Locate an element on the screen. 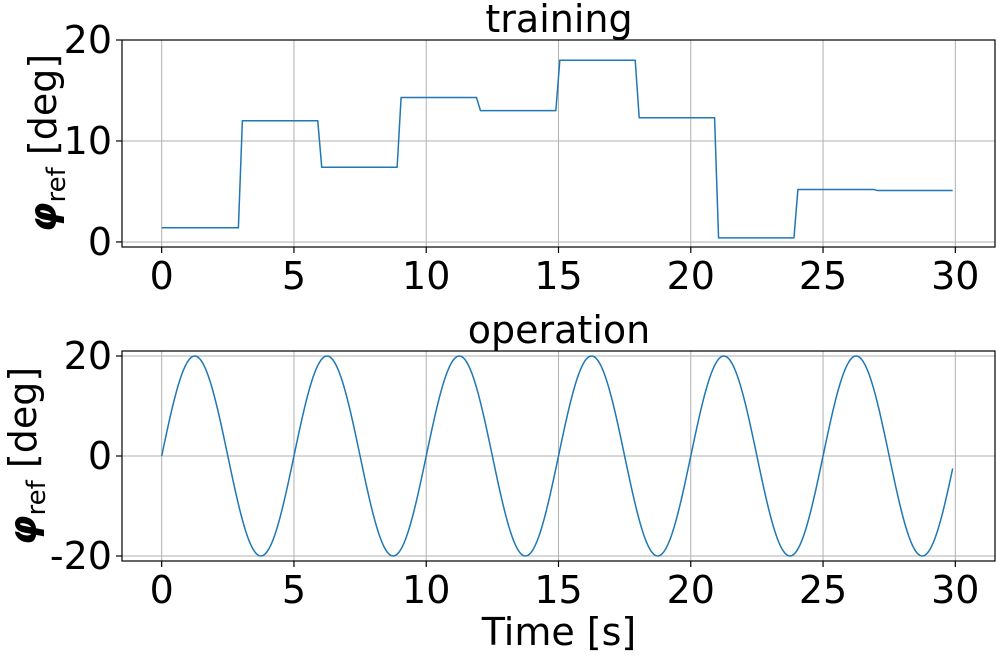  operation-y-tick-label: 0 is located at coordinates (100, 456).